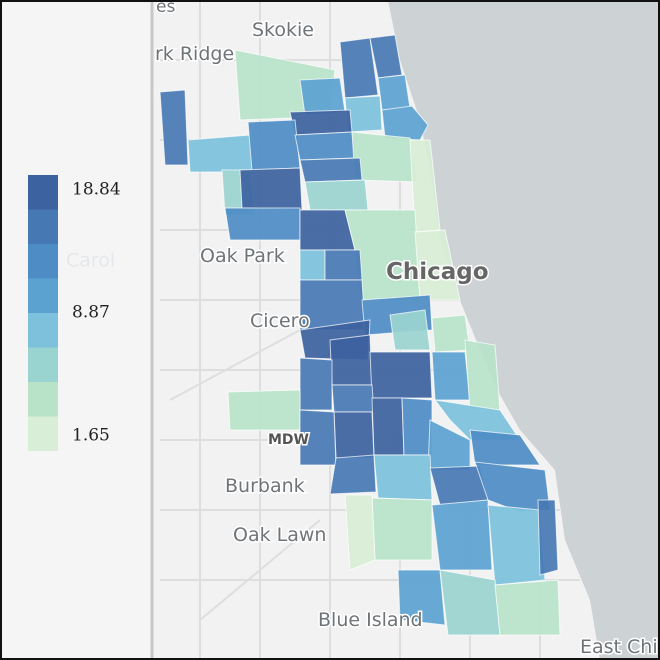  I want to click on place-label: Skokie, so click(283, 30).